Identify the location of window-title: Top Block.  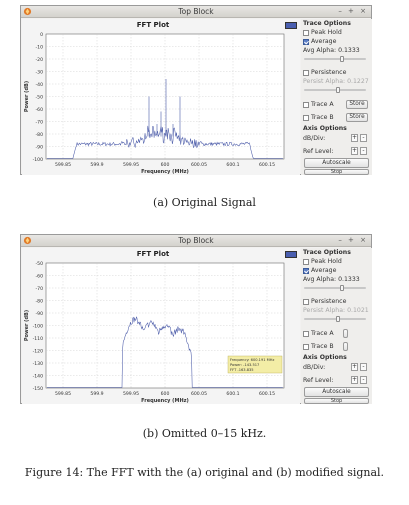
(196, 11).